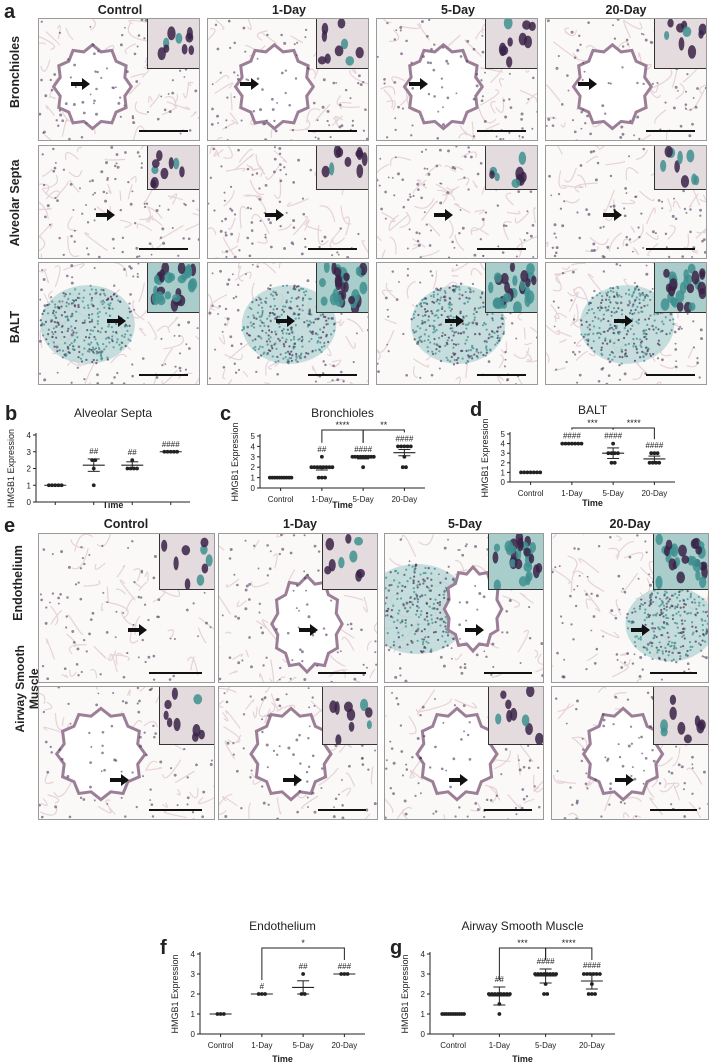  I want to click on airway-lumen, so click(443, 86).